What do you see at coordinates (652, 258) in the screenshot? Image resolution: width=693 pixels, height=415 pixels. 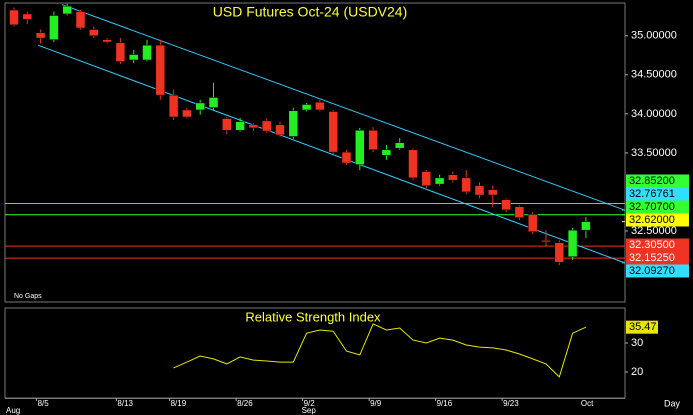 I see `level-label: 32.15250` at bounding box center [652, 258].